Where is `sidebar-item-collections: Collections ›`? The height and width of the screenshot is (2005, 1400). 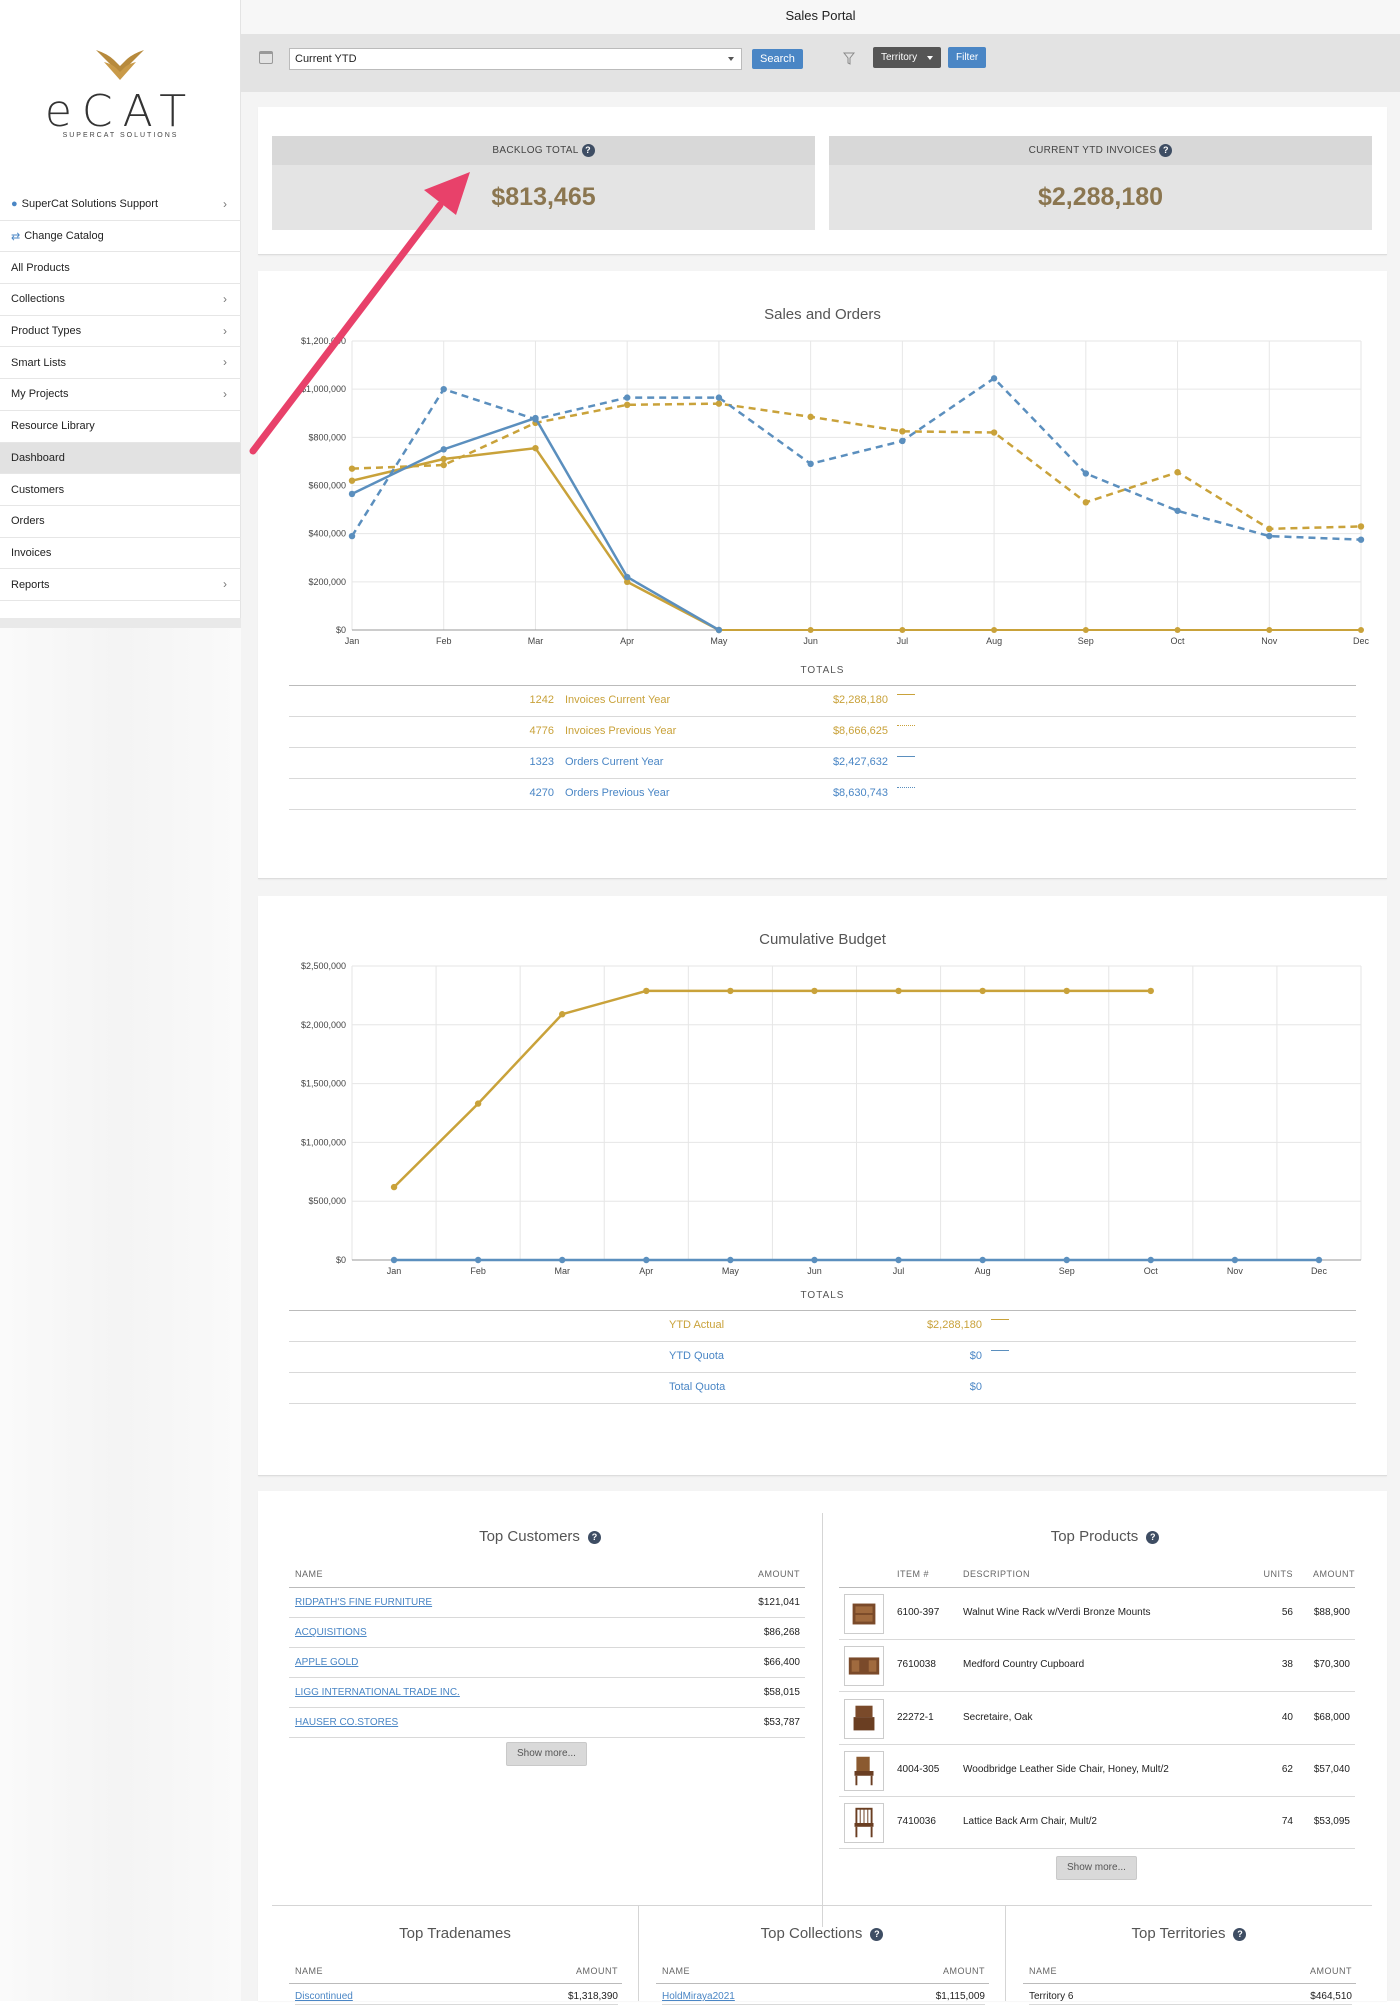 sidebar-item-collections: Collections › is located at coordinates (120, 300).